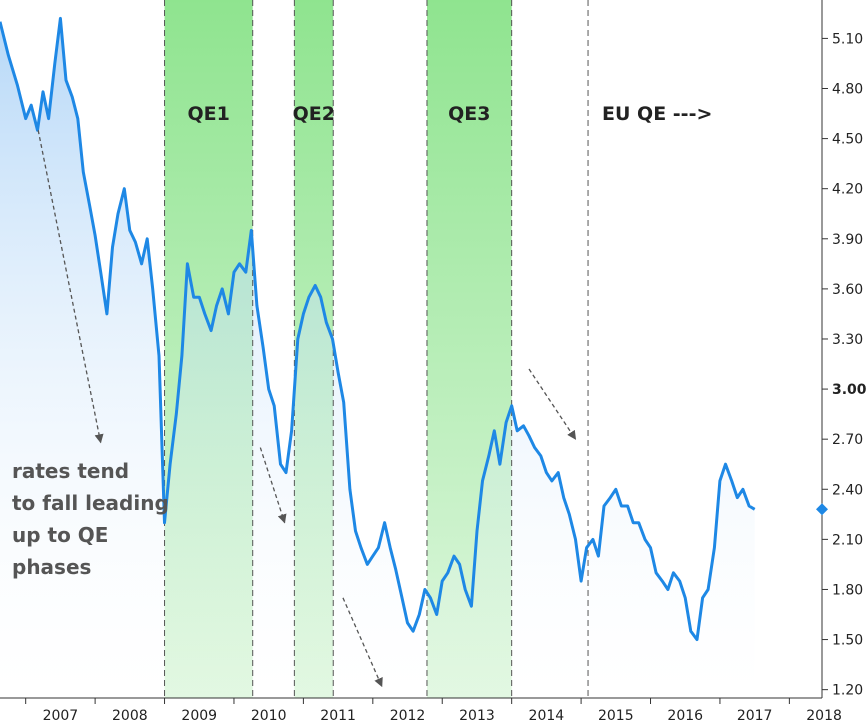  What do you see at coordinates (616, 716) in the screenshot?
I see `x-tick-label: 2015` at bounding box center [616, 716].